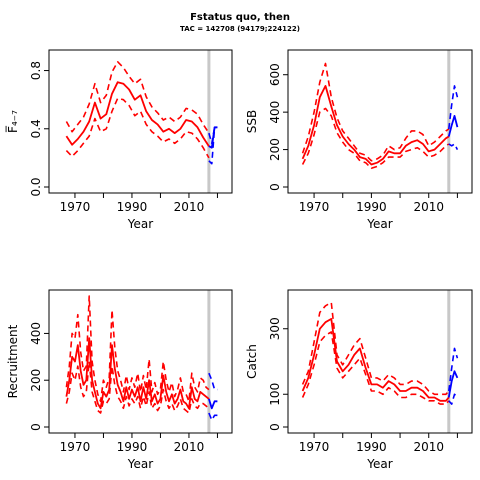  Describe the element at coordinates (240, 29) in the screenshot. I see `figure-subtitle: TAC = 142708 (94179;224122)` at that location.